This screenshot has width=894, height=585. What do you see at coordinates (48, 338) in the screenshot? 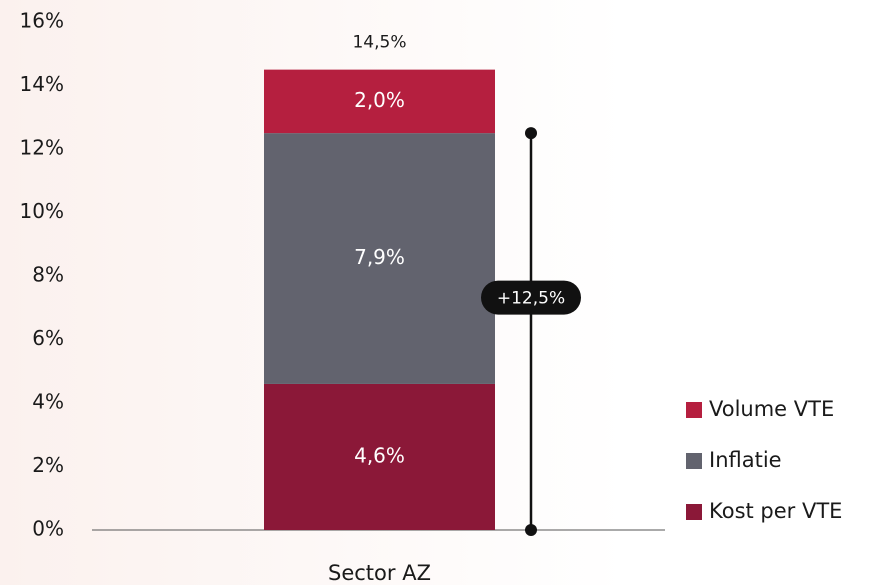
I see `y-tick-label: 6%` at bounding box center [48, 338].